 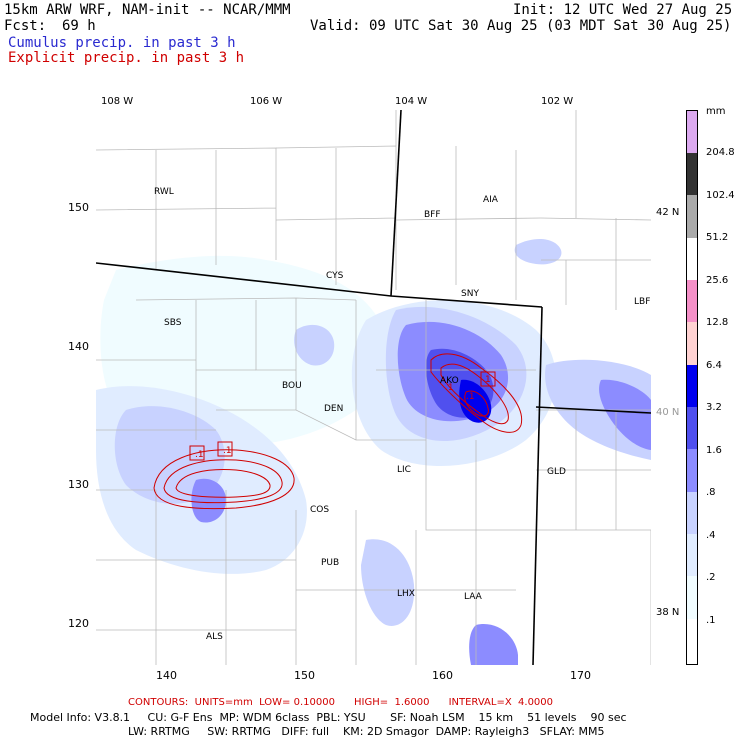 I want to click on station-bff: BFF, so click(x=432, y=215).